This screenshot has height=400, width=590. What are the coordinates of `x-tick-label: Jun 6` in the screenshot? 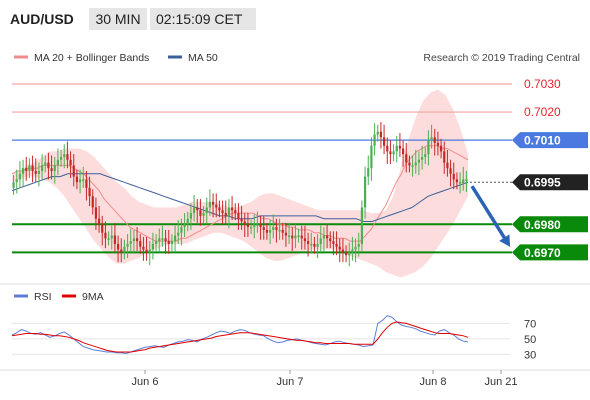 It's located at (145, 382).